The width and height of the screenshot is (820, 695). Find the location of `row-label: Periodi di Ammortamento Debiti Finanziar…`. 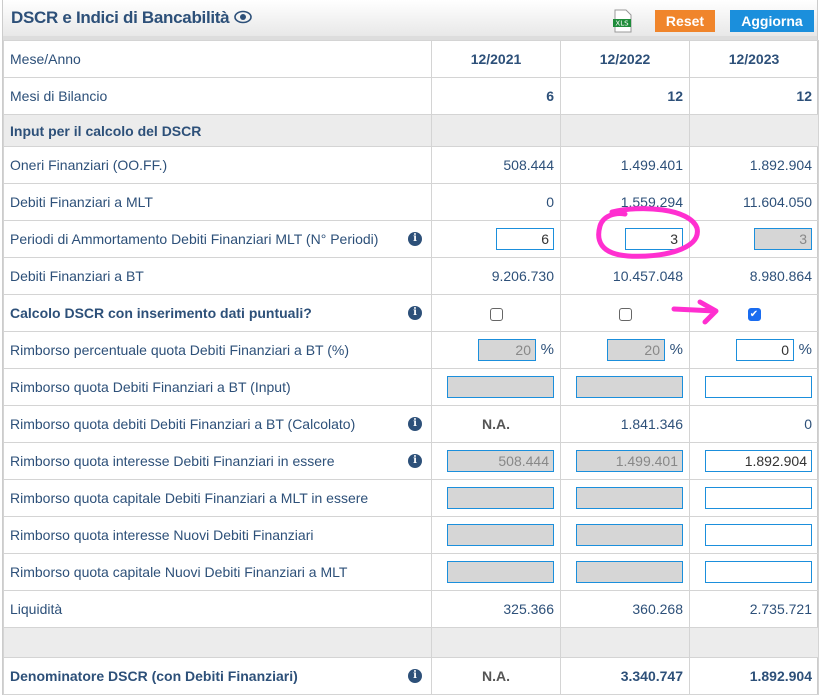

row-label: Periodi di Ammortamento Debiti Finanziar… is located at coordinates (194, 239).